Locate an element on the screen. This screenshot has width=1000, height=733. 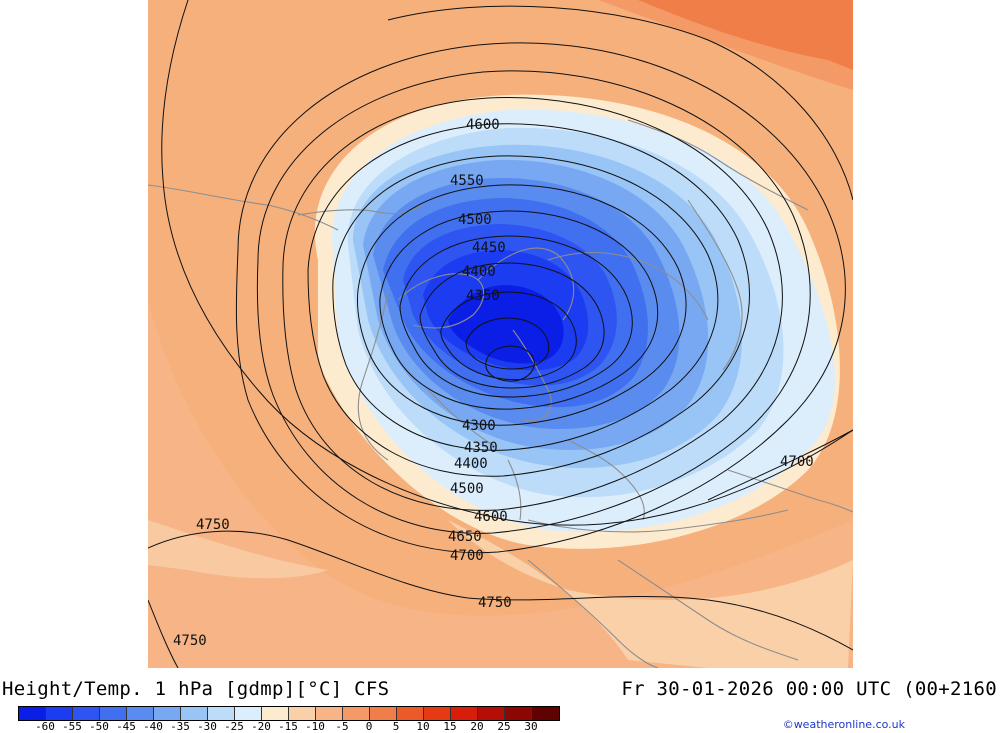
mild-region-south is located at coordinates (650, 594).